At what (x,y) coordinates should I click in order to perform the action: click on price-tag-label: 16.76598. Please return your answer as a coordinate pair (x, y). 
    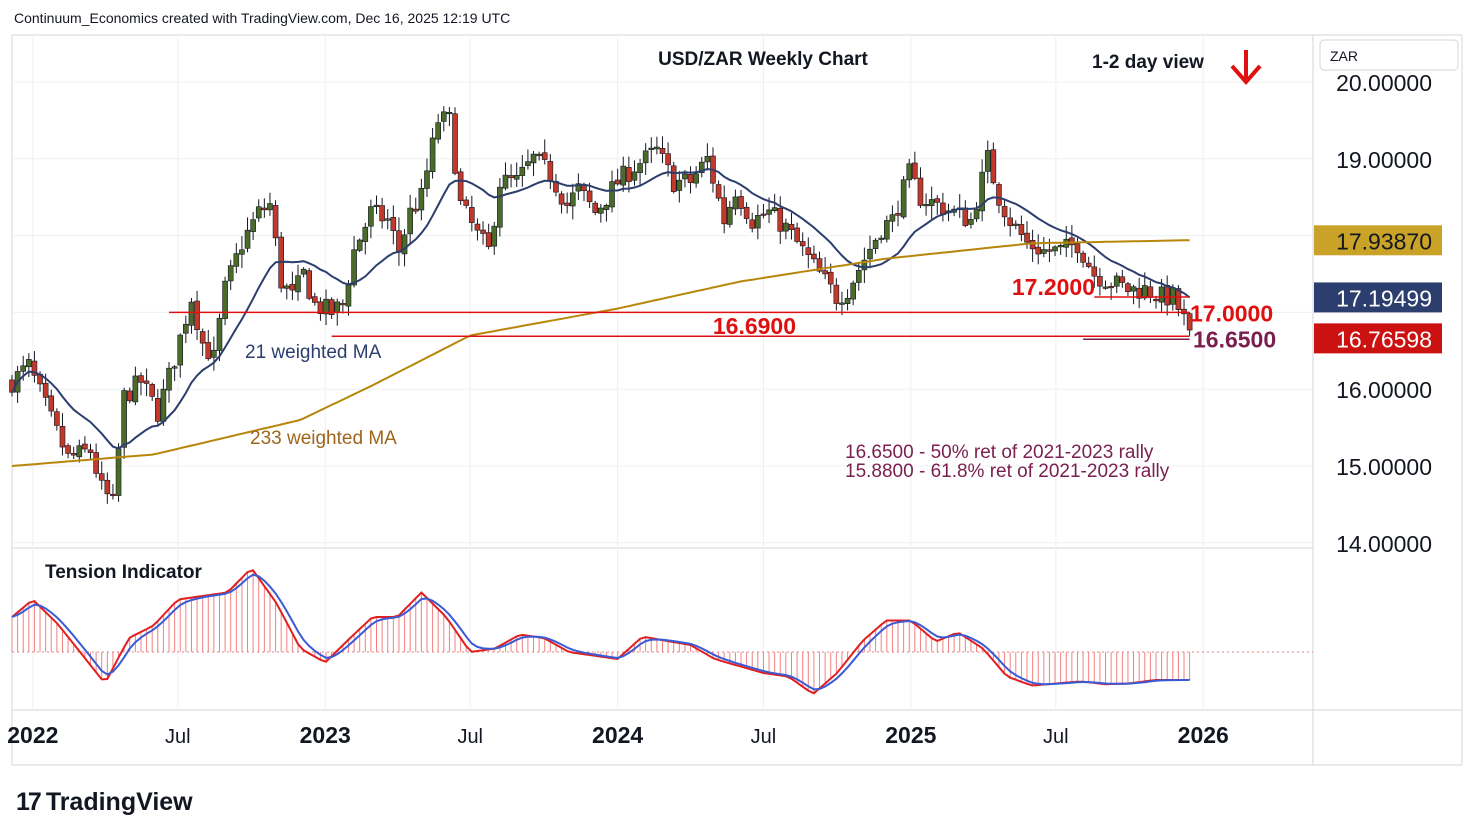
    Looking at the image, I should click on (1384, 339).